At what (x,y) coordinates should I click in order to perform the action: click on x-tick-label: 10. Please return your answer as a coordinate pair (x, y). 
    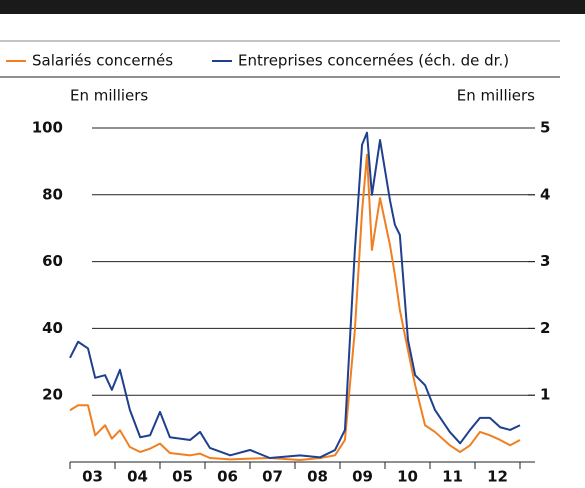
    Looking at the image, I should click on (407, 477).